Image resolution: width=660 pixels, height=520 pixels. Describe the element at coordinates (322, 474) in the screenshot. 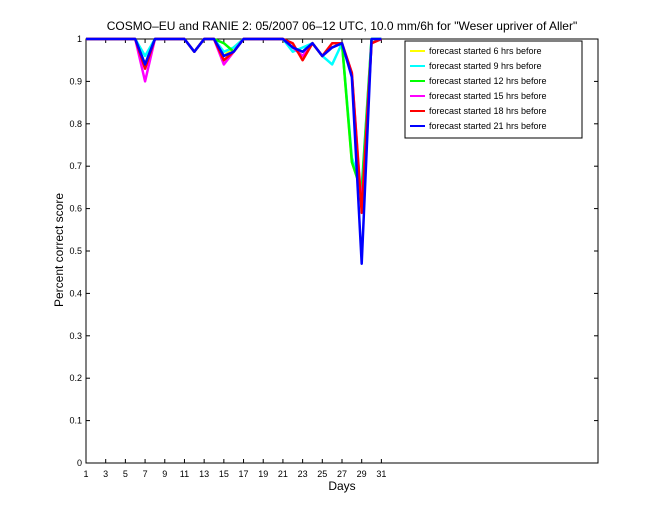

I see `x-tick-label: 25` at that location.